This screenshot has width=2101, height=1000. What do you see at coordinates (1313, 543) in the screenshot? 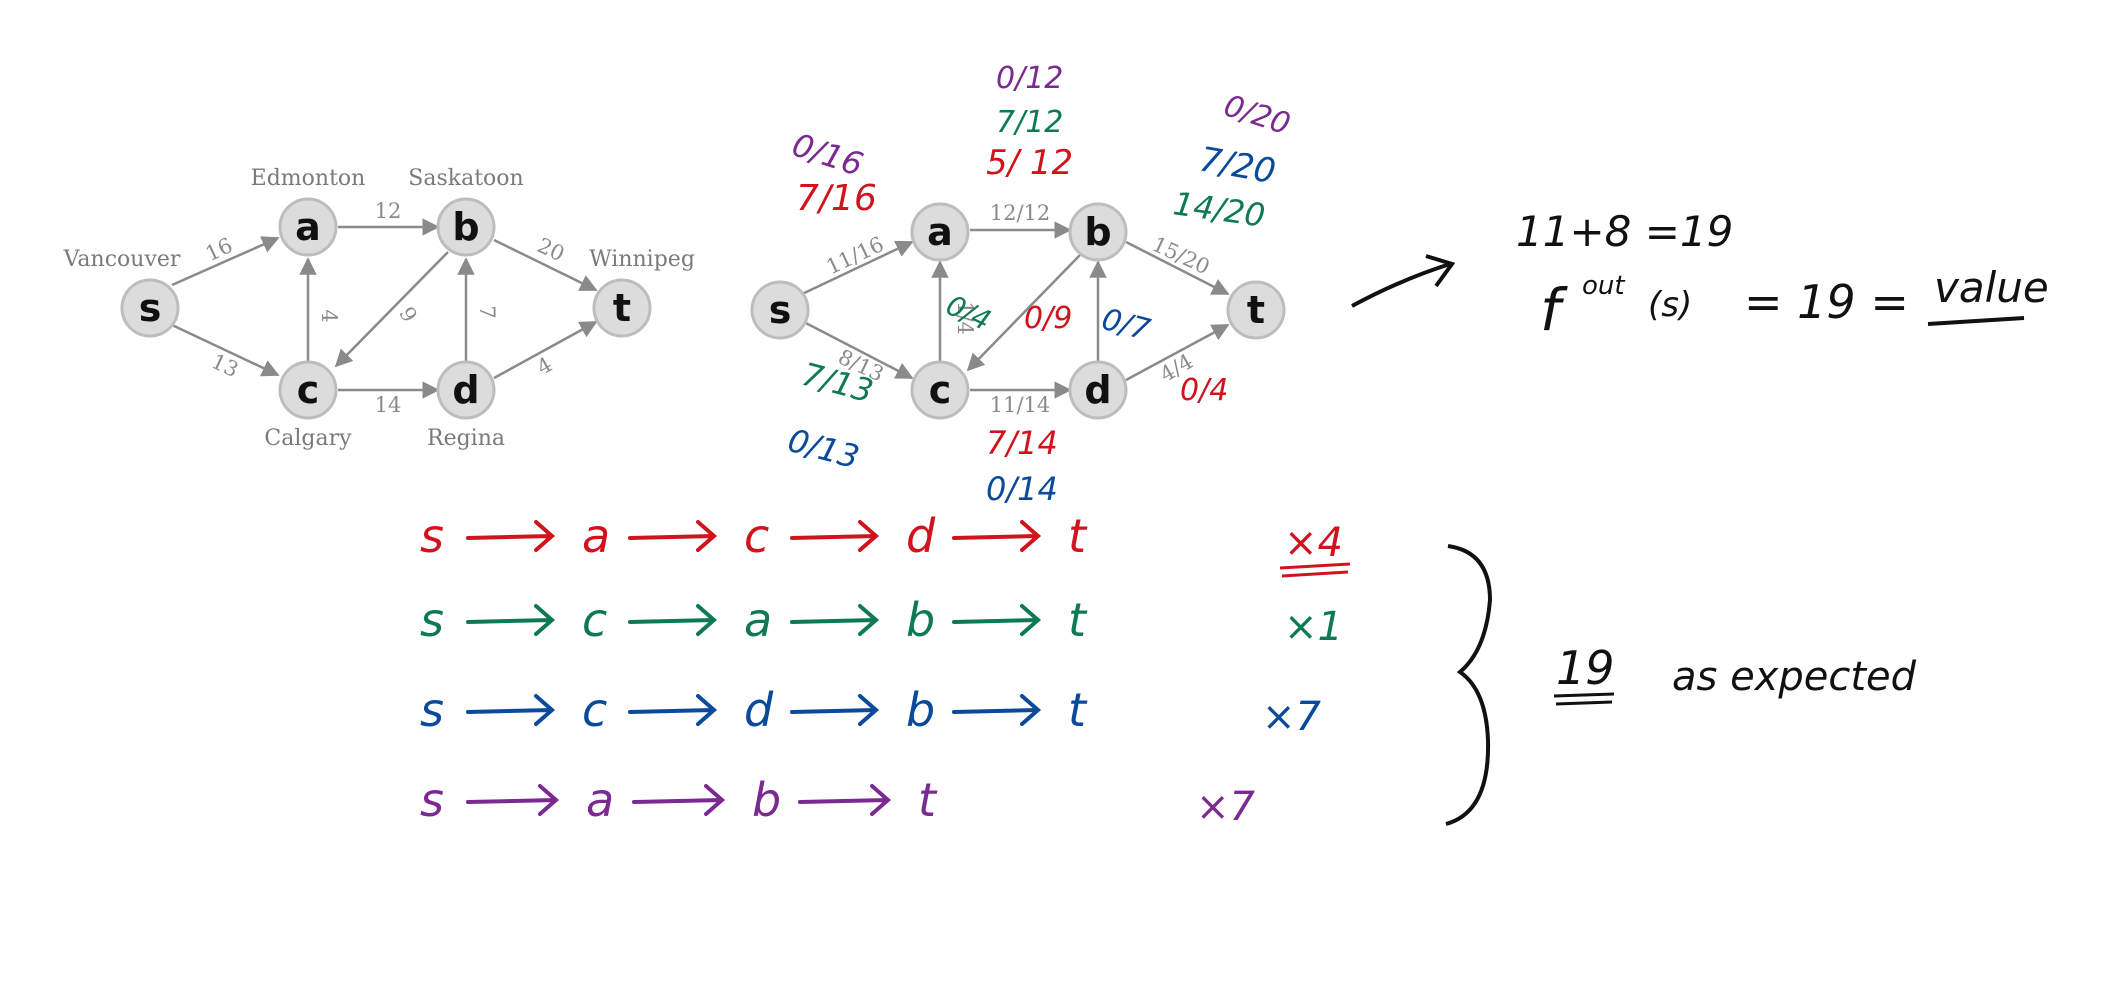
I see `path-multiplier: ×4` at bounding box center [1313, 543].